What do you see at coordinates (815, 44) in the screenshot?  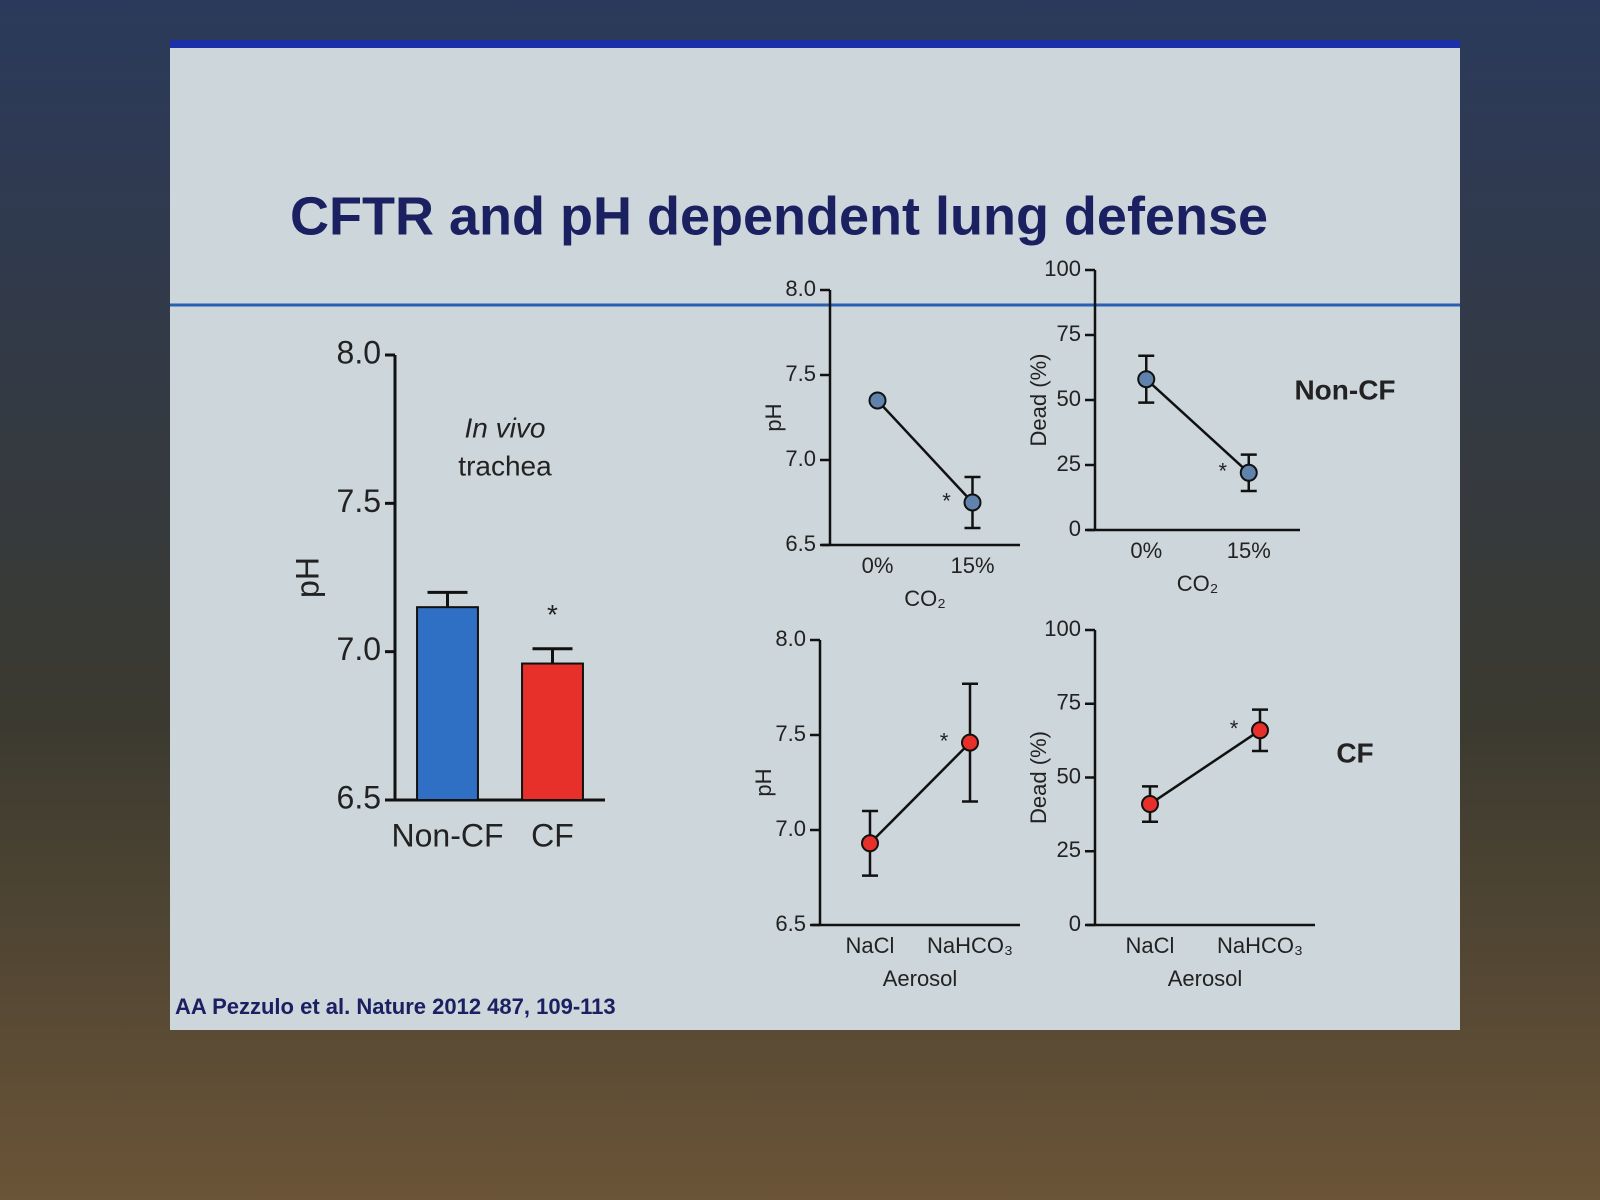 I see `top-rule` at bounding box center [815, 44].